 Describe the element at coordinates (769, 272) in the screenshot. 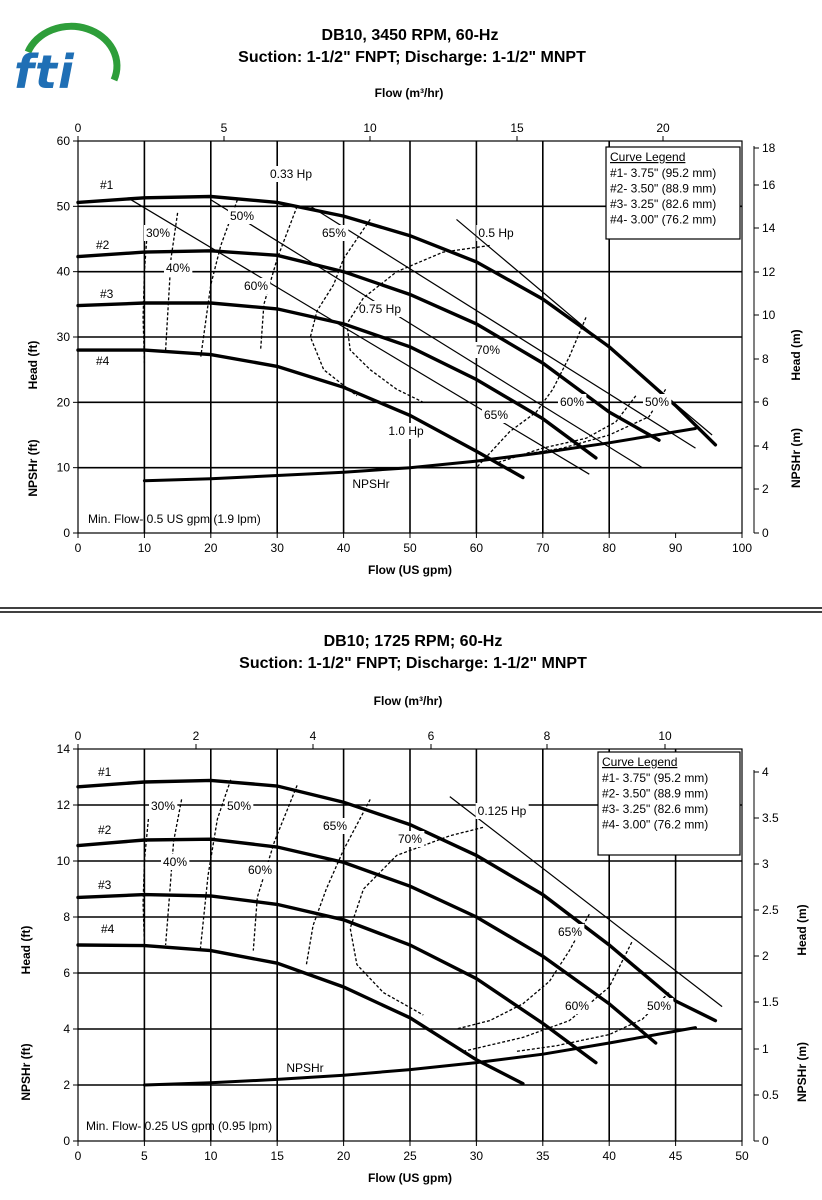

I see `y2-tick-label: 12` at that location.